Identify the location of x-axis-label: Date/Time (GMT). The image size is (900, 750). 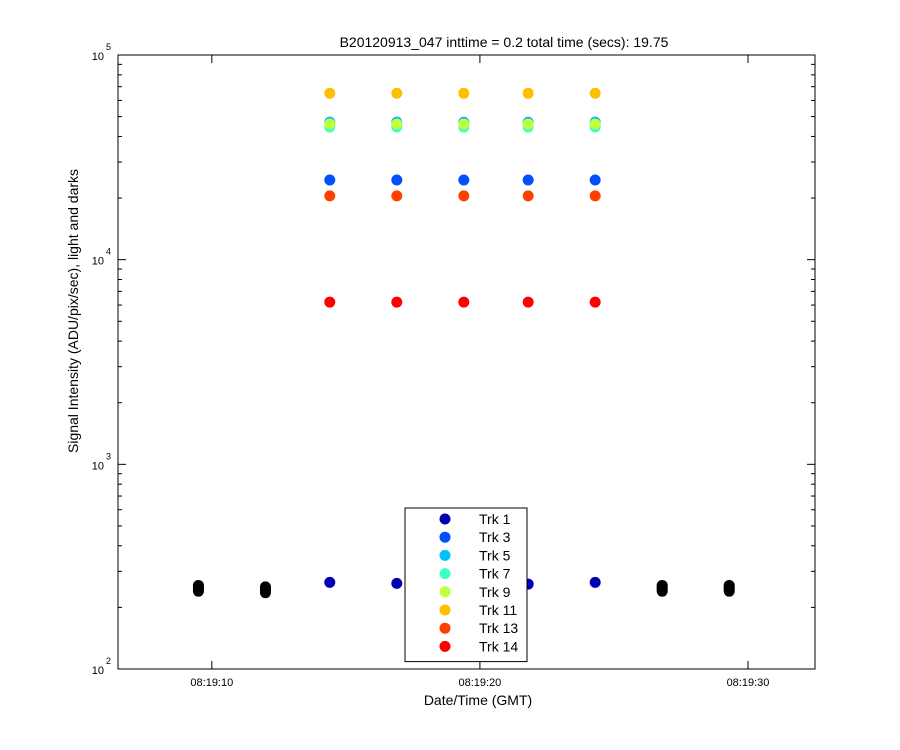
(478, 700).